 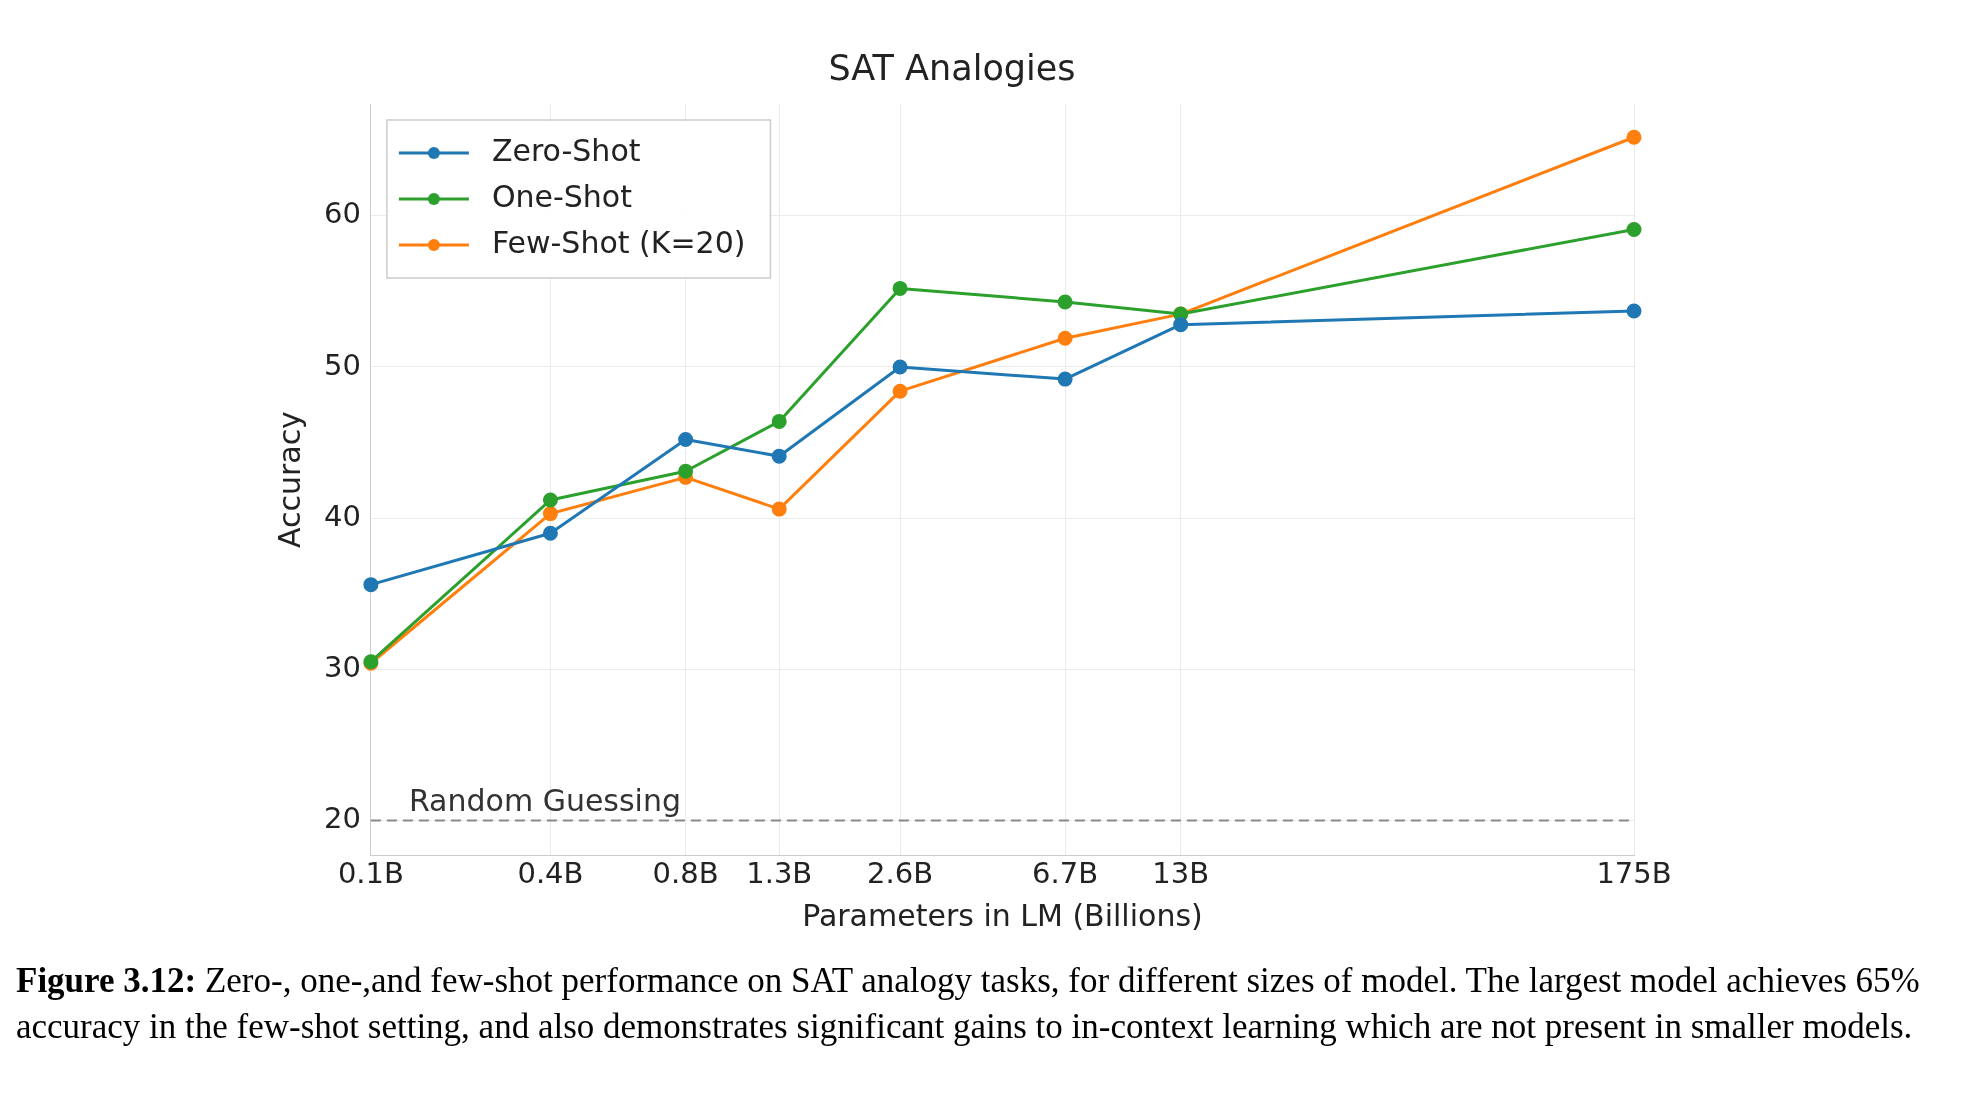 I want to click on y-tick-label: 30, so click(x=342, y=666).